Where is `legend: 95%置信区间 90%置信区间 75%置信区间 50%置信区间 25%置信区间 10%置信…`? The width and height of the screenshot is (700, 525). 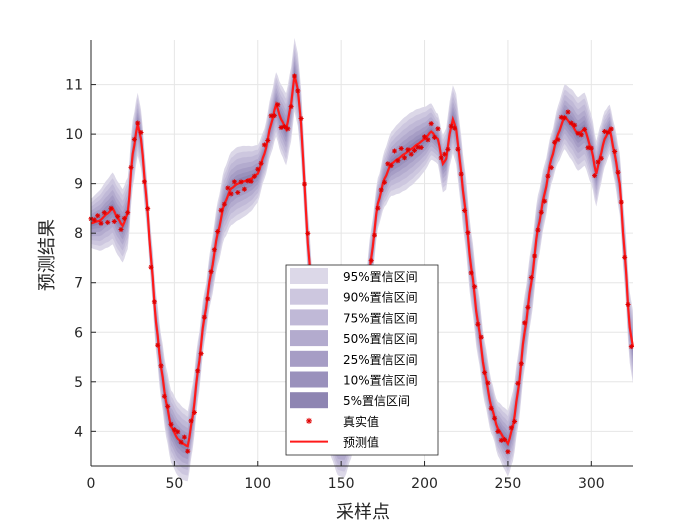 legend: 95%置信区间 90%置信区间 75%置信区间 50%置信区间 25%置信区间 10%置信… is located at coordinates (362, 360).